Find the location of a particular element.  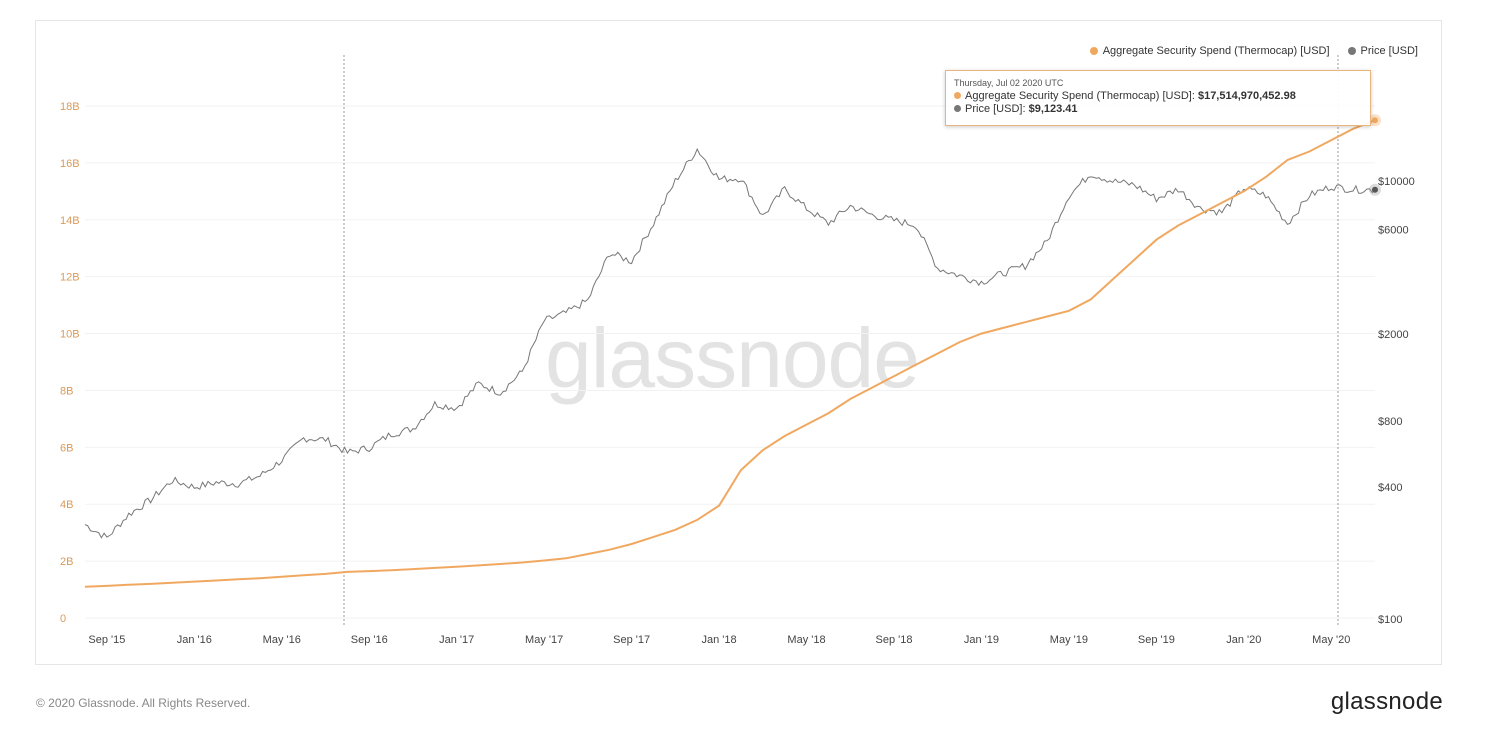

right-tick-label: $400 is located at coordinates (1390, 488).